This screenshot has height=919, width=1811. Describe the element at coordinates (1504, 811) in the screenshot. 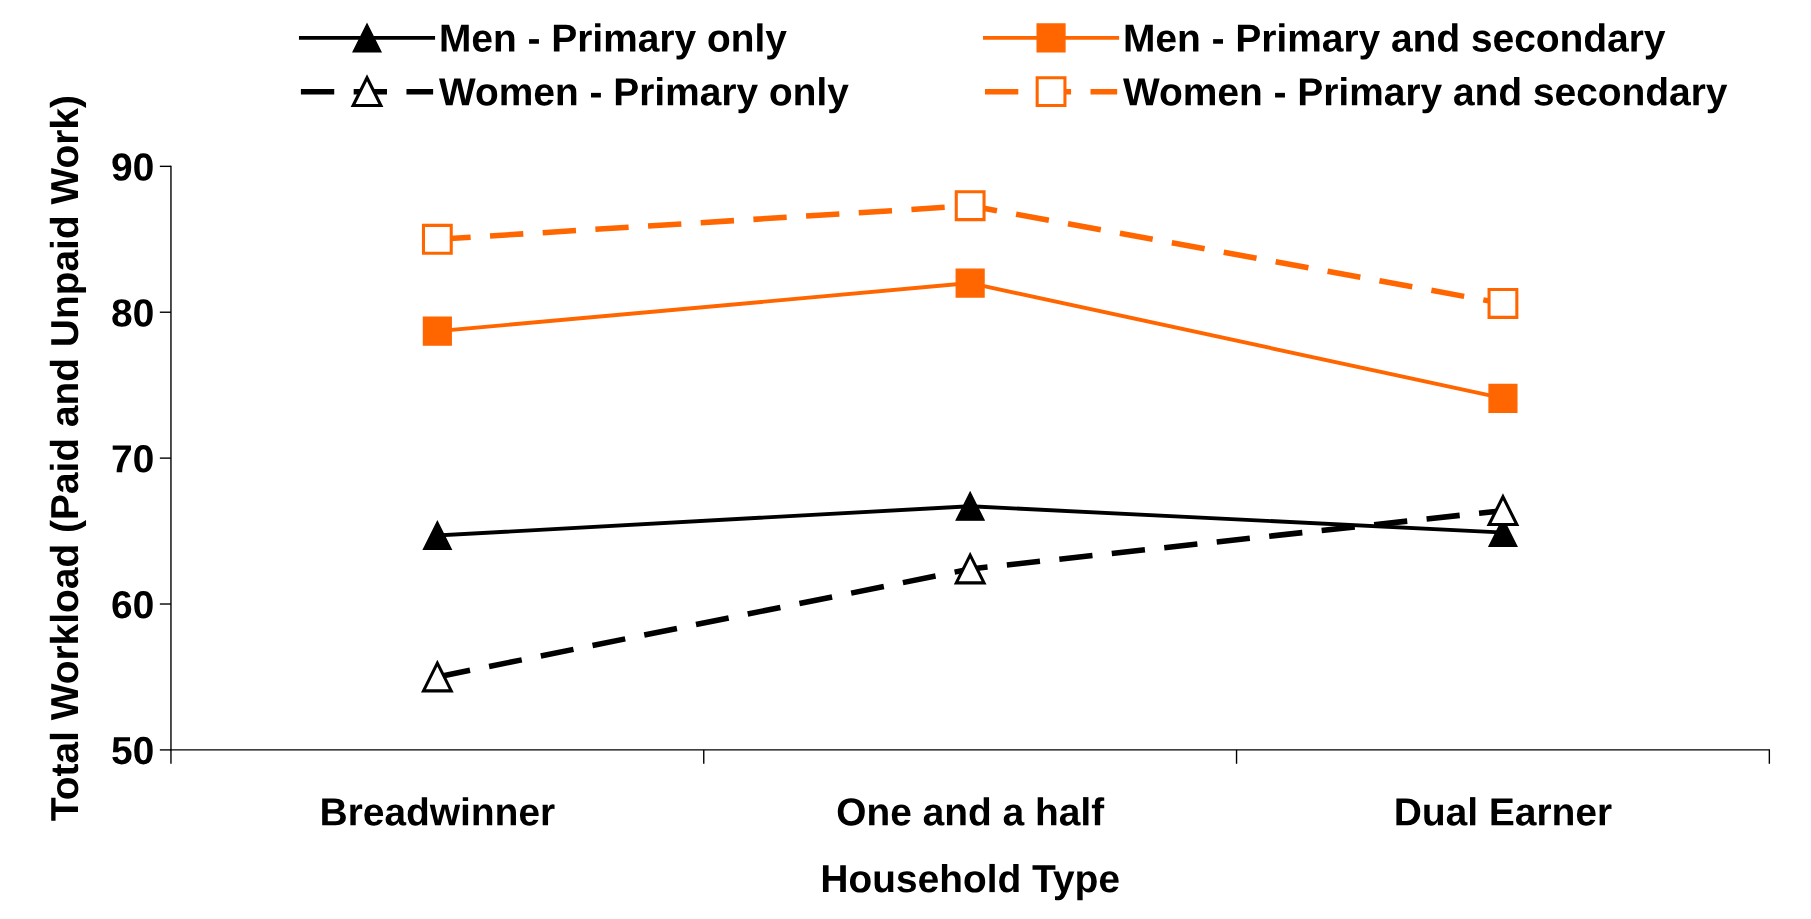

I see `x-tick-label: Dual Earner` at that location.